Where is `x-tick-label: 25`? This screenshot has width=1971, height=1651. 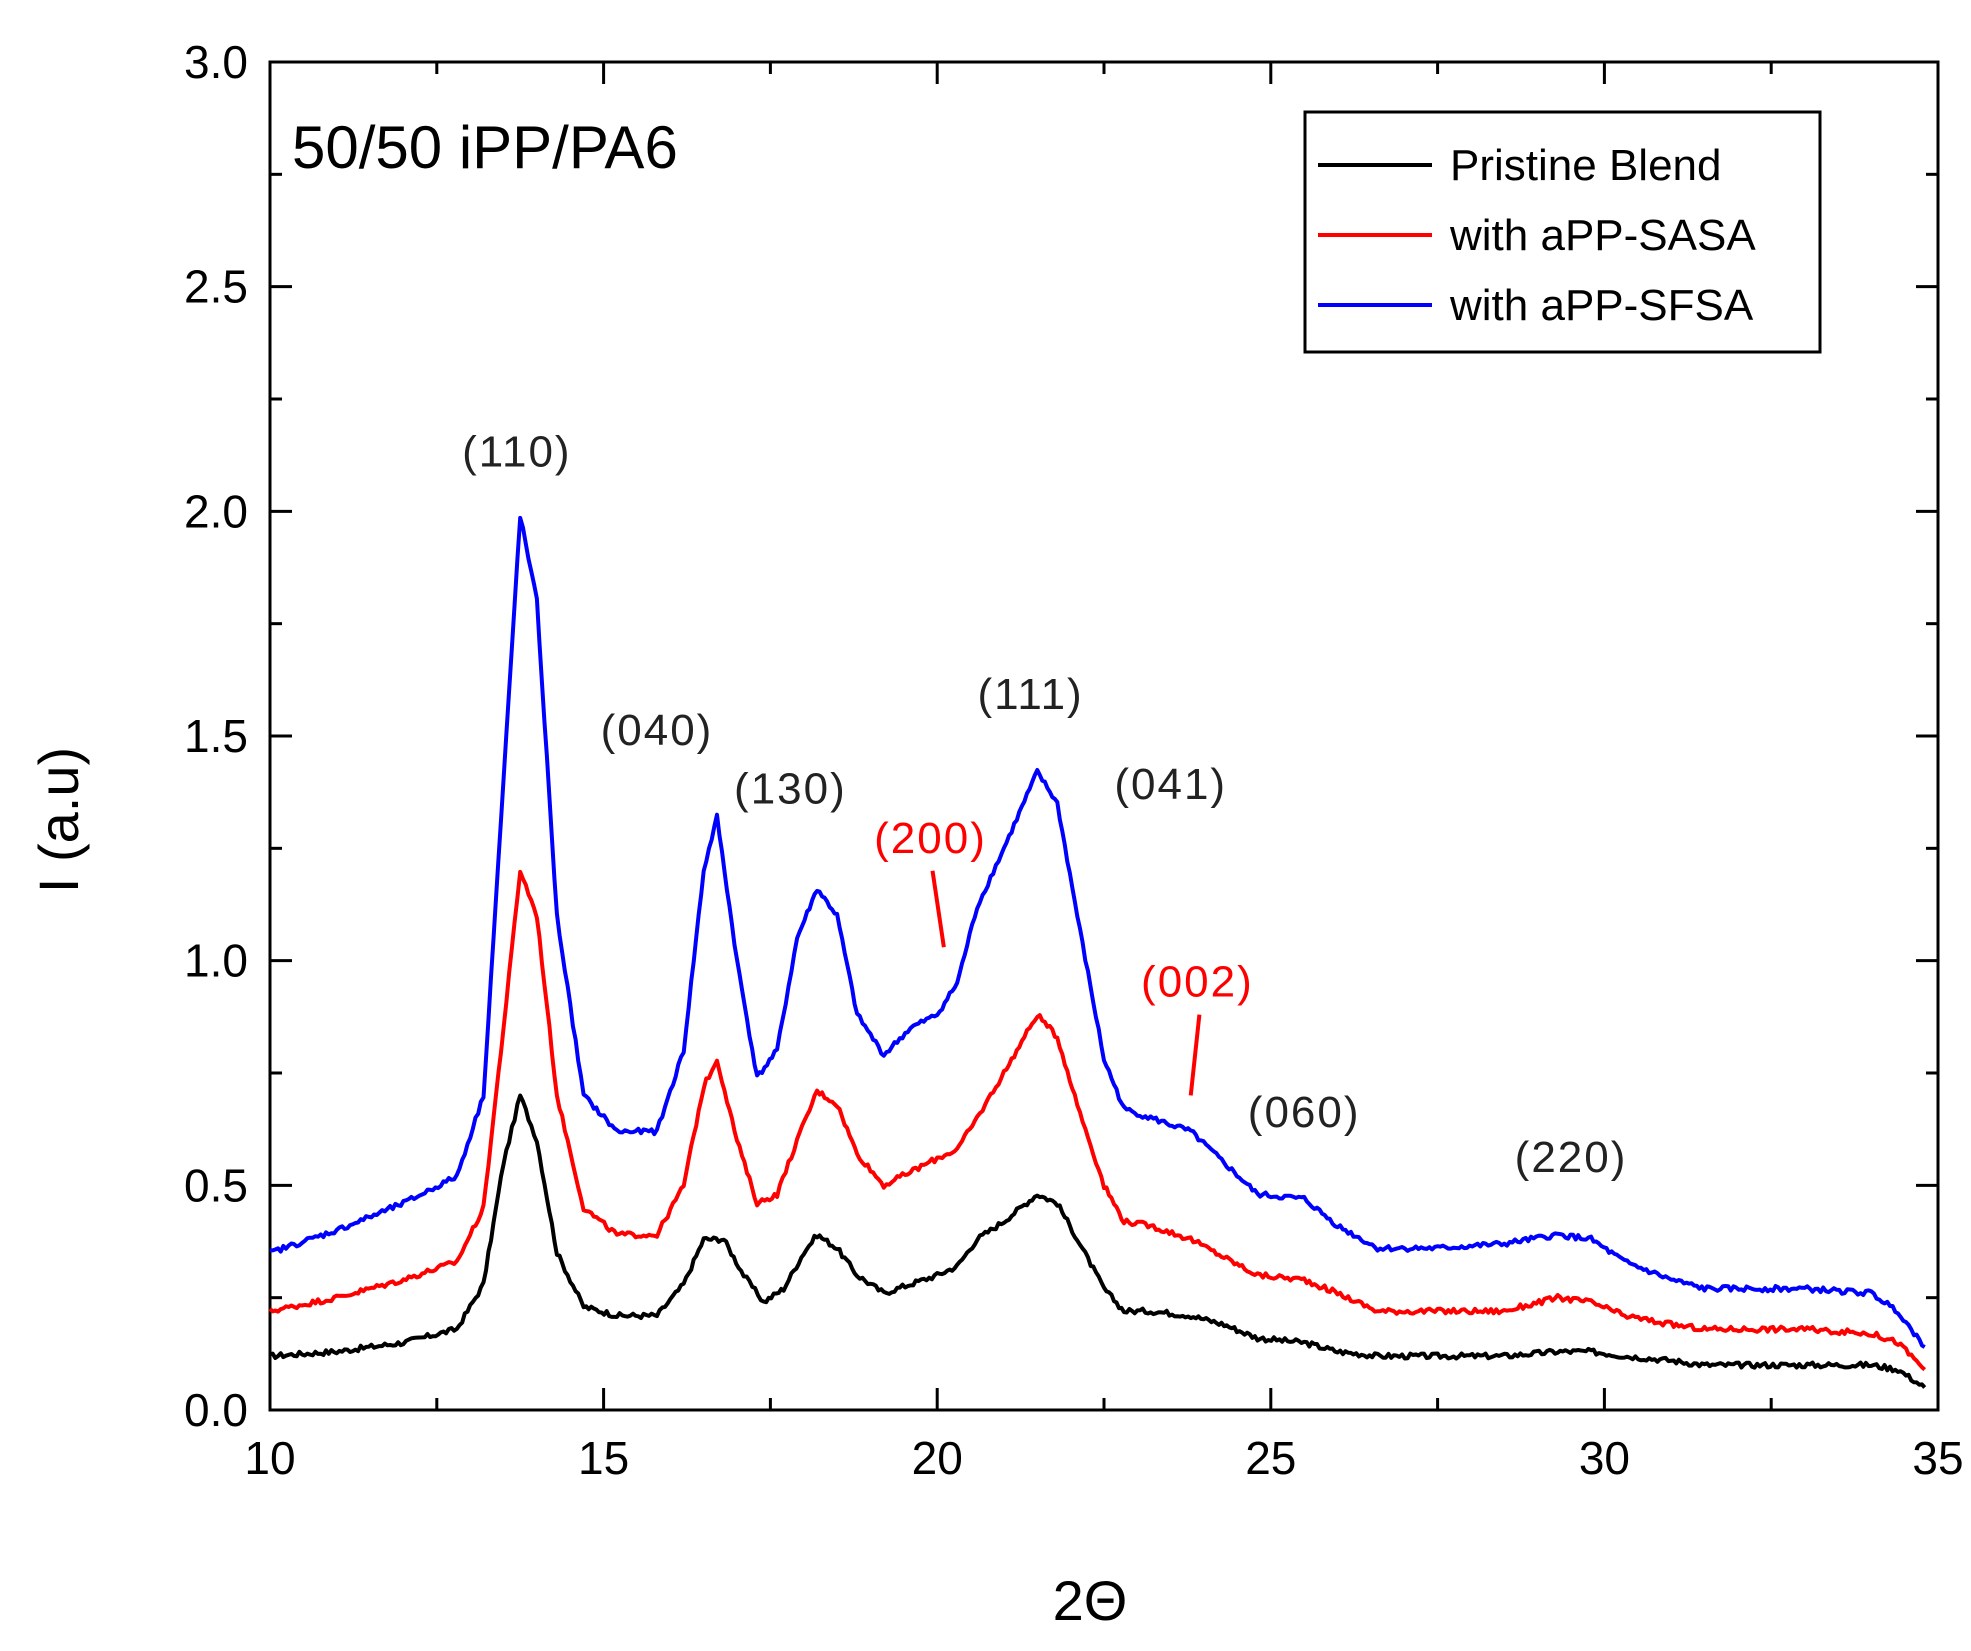 x-tick-label: 25 is located at coordinates (1270, 1458).